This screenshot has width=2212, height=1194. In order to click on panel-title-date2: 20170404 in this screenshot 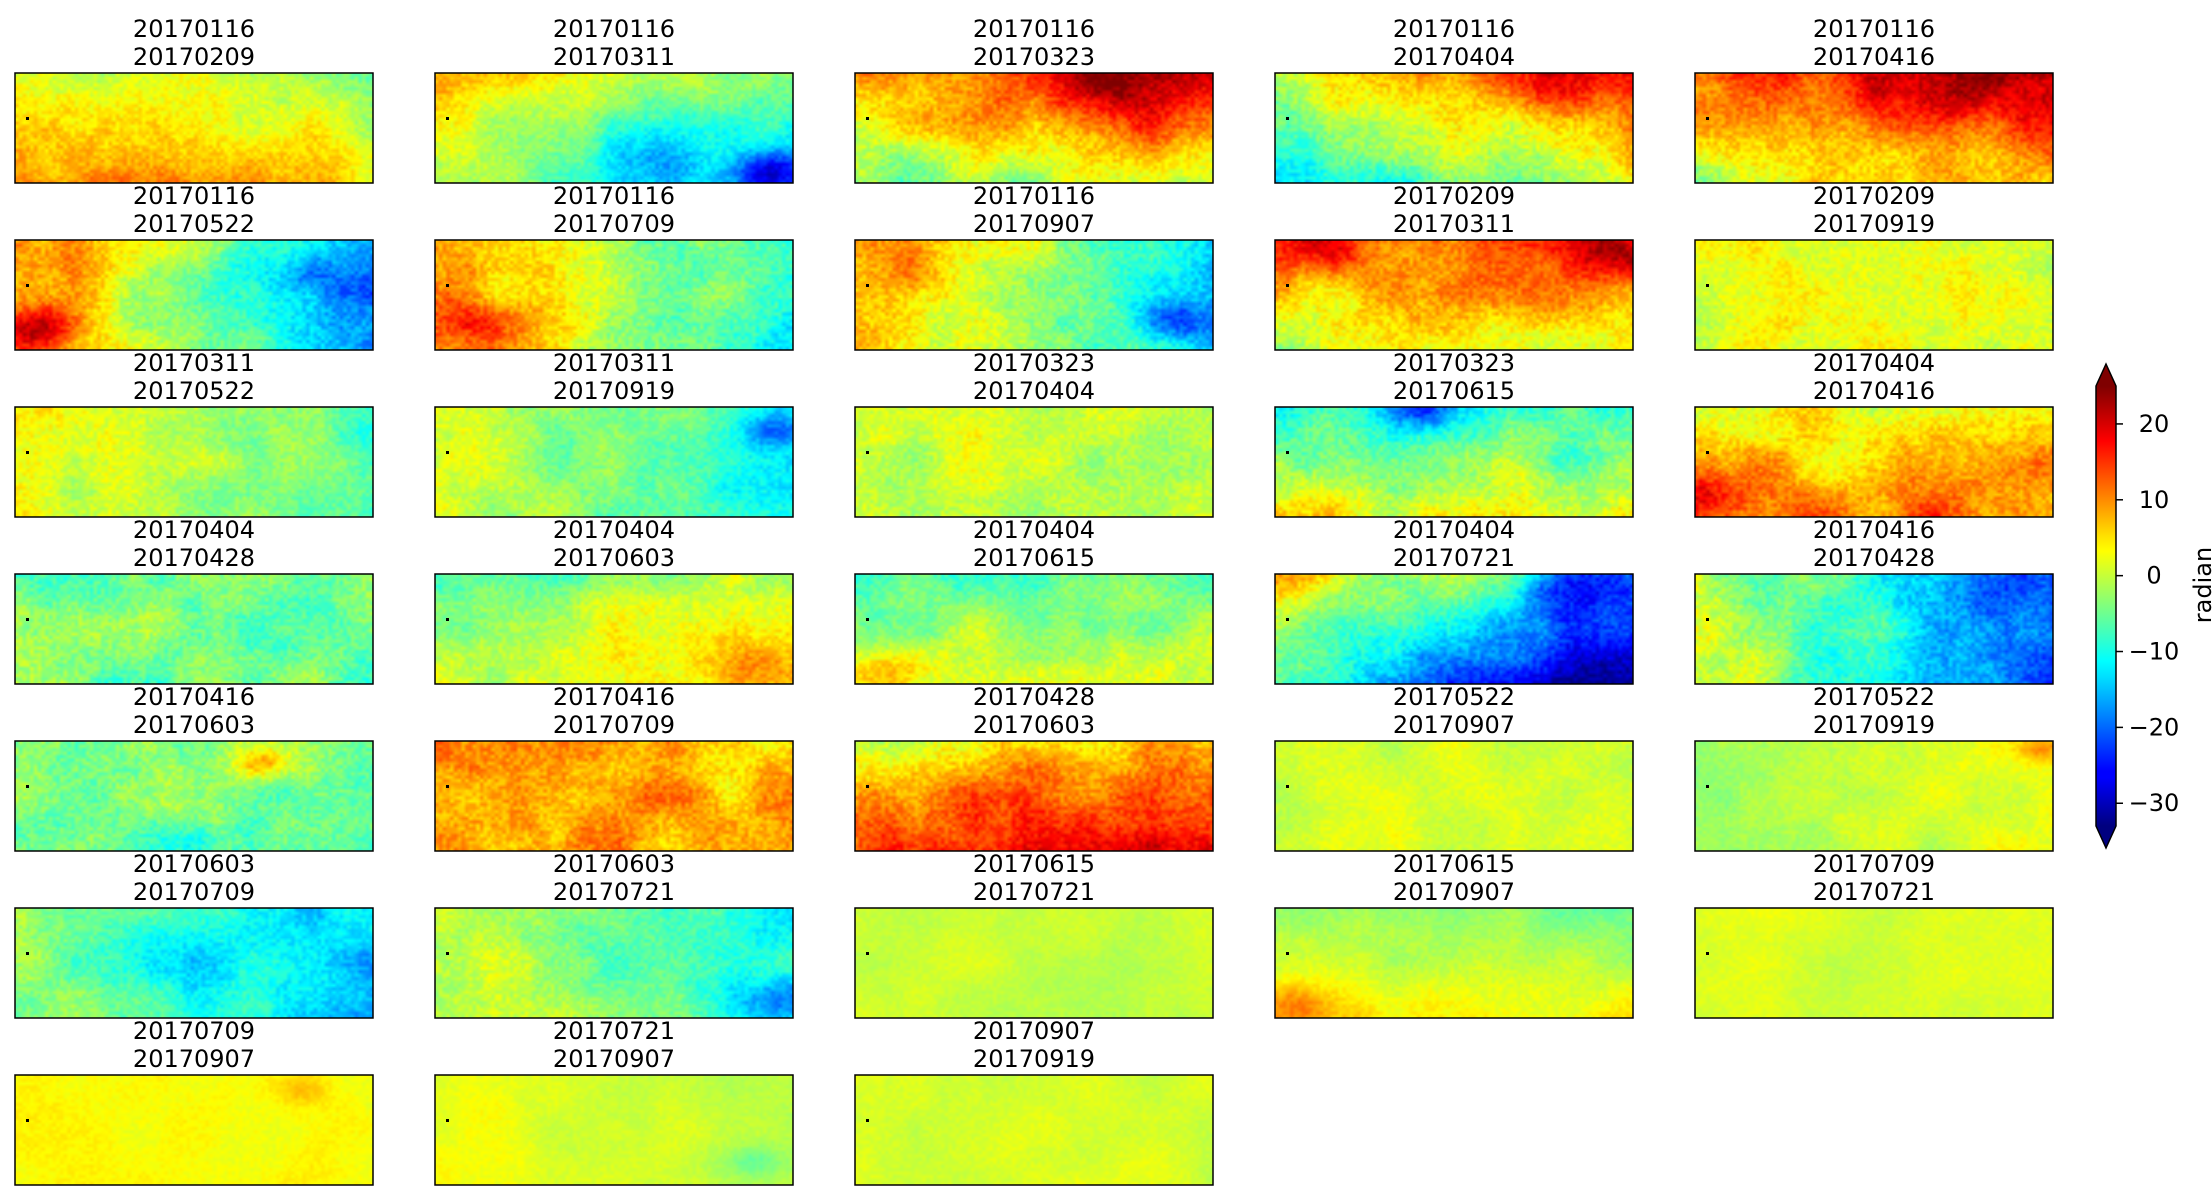, I will do `click(1454, 57)`.